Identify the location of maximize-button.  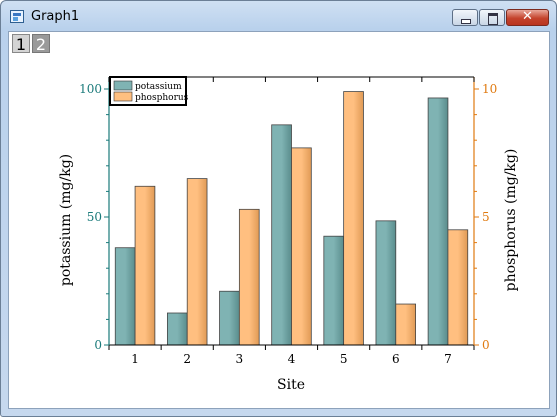
(492, 17).